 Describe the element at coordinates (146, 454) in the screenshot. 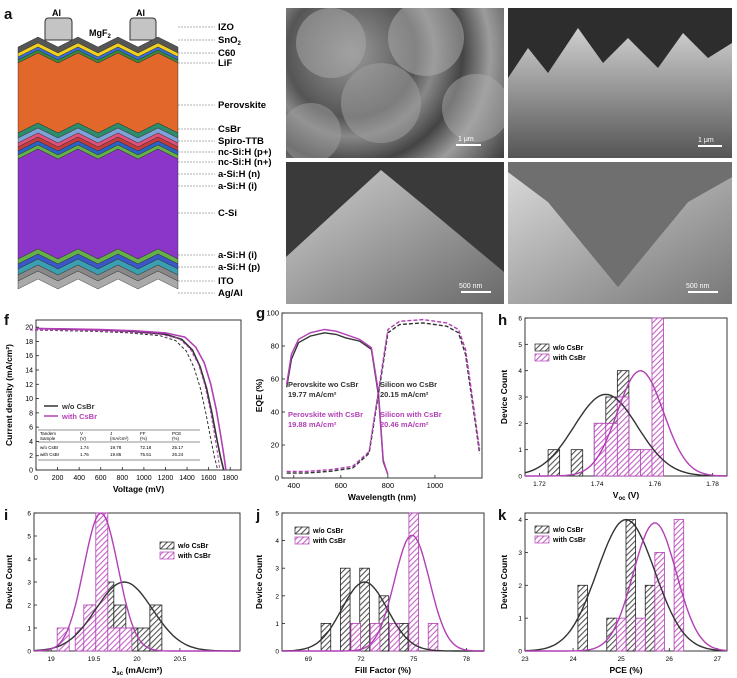

I see `table-cell: 75.51` at that location.